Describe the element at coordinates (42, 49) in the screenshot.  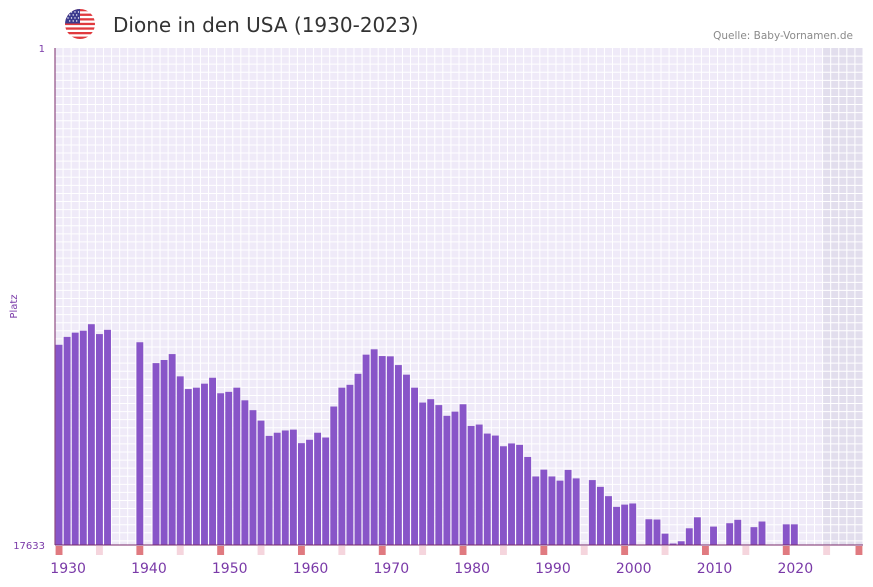
I see `y-tick-label-top: 1` at that location.